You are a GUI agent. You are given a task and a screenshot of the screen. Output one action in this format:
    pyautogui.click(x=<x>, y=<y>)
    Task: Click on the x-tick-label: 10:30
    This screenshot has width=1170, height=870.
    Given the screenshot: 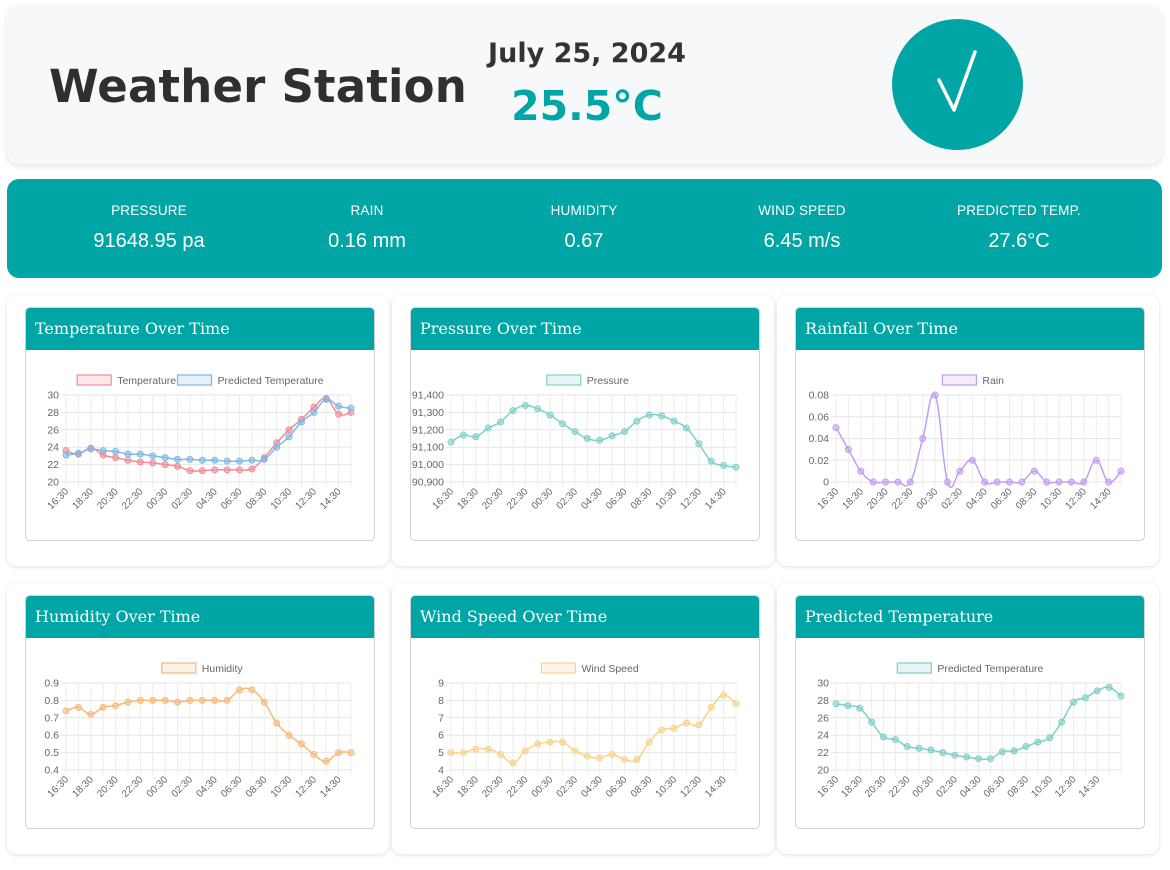 What is the action you would take?
    pyautogui.click(x=282, y=787)
    